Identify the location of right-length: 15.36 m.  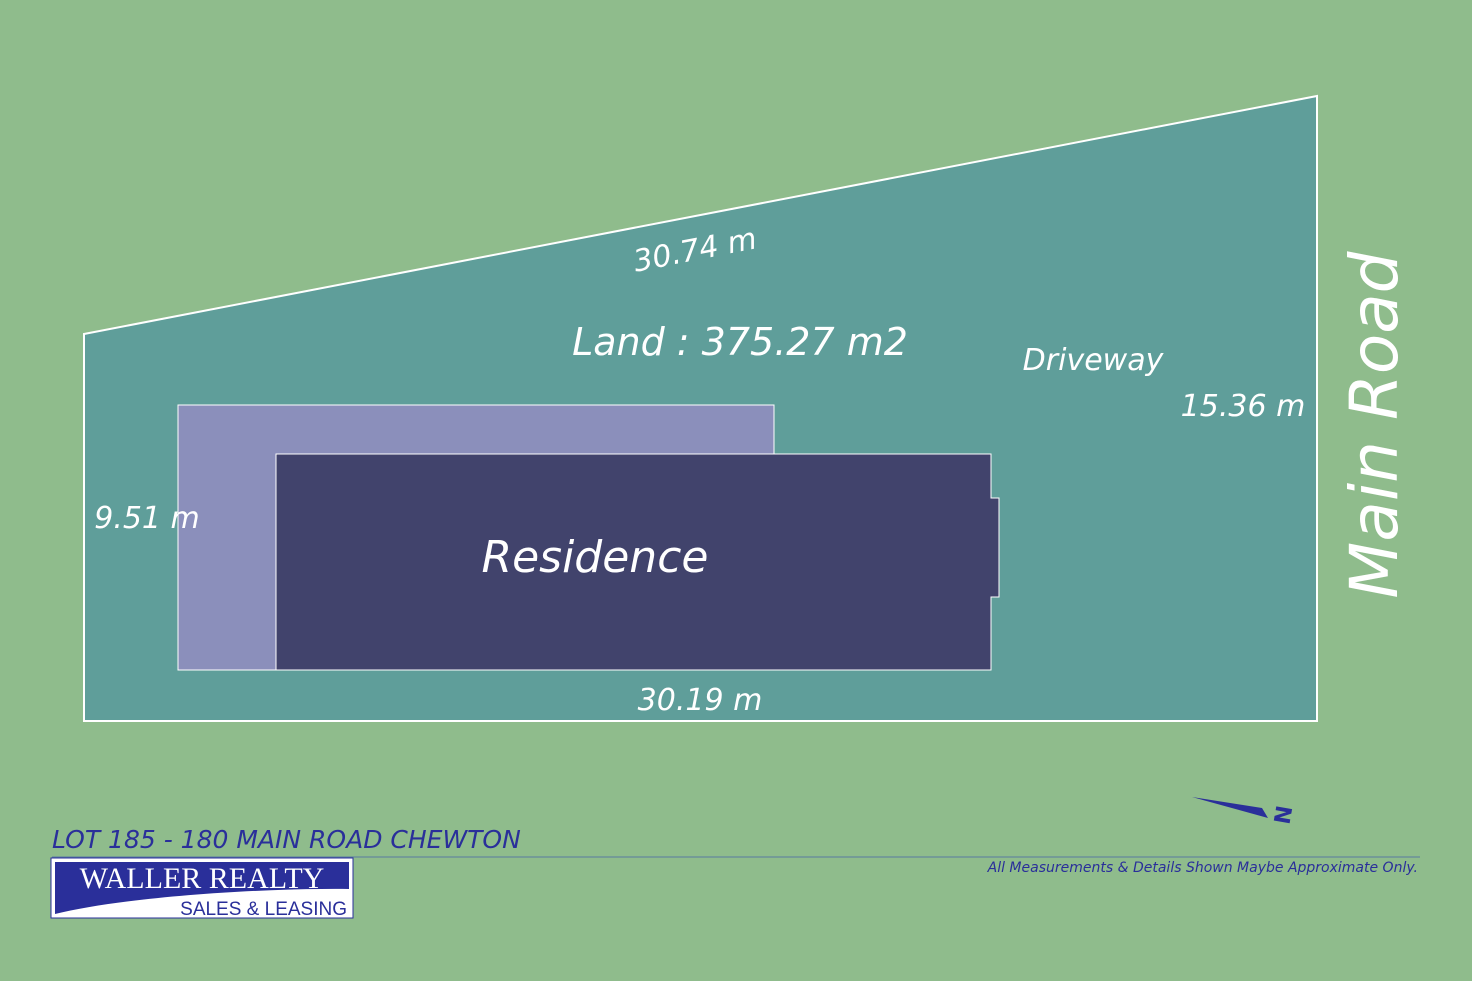
(1243, 406).